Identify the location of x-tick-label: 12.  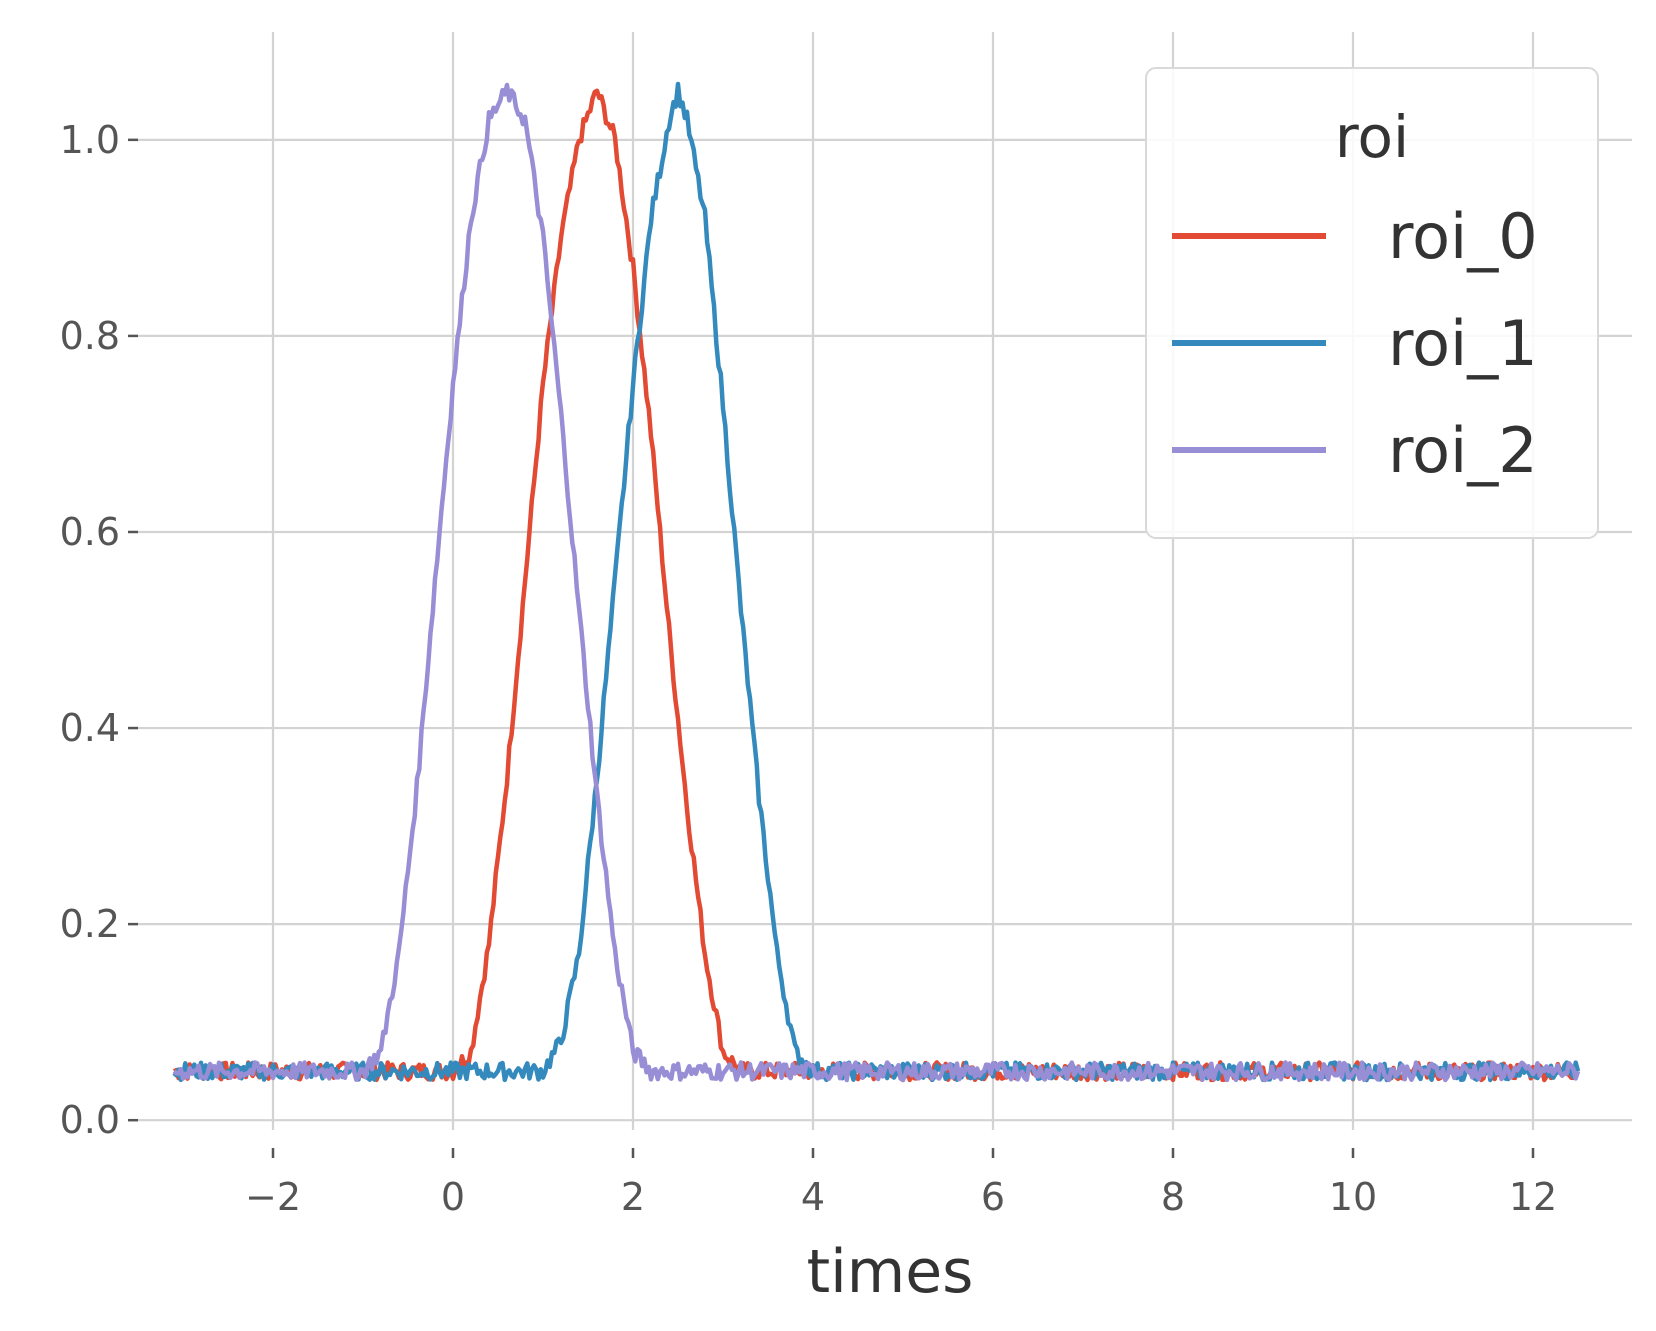
(1533, 1197).